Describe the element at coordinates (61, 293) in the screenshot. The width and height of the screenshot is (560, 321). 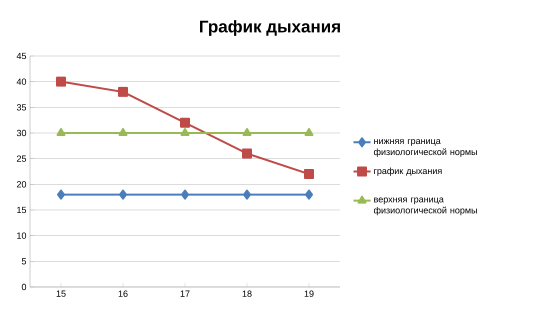
I see `x-tick-label: 15` at that location.